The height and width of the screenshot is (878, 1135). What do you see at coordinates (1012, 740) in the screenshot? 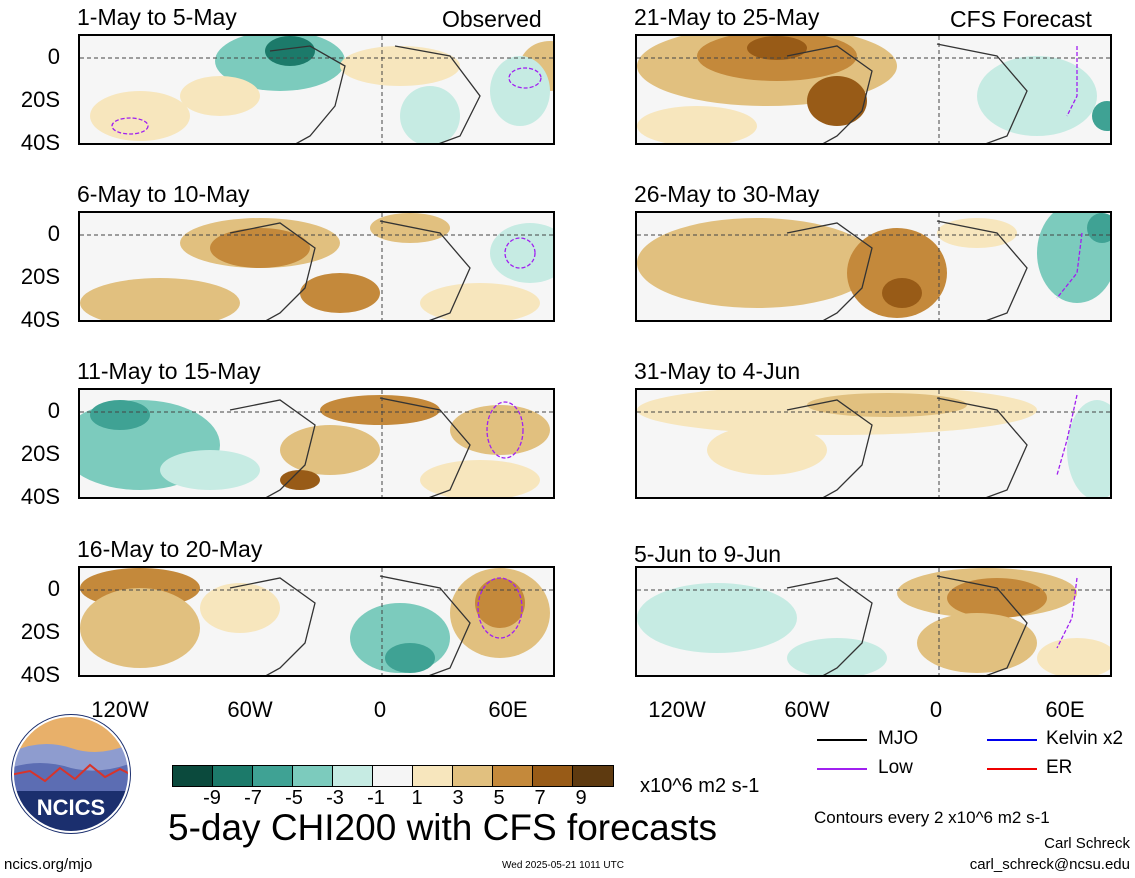
I see `legend-kelvin-line` at bounding box center [1012, 740].